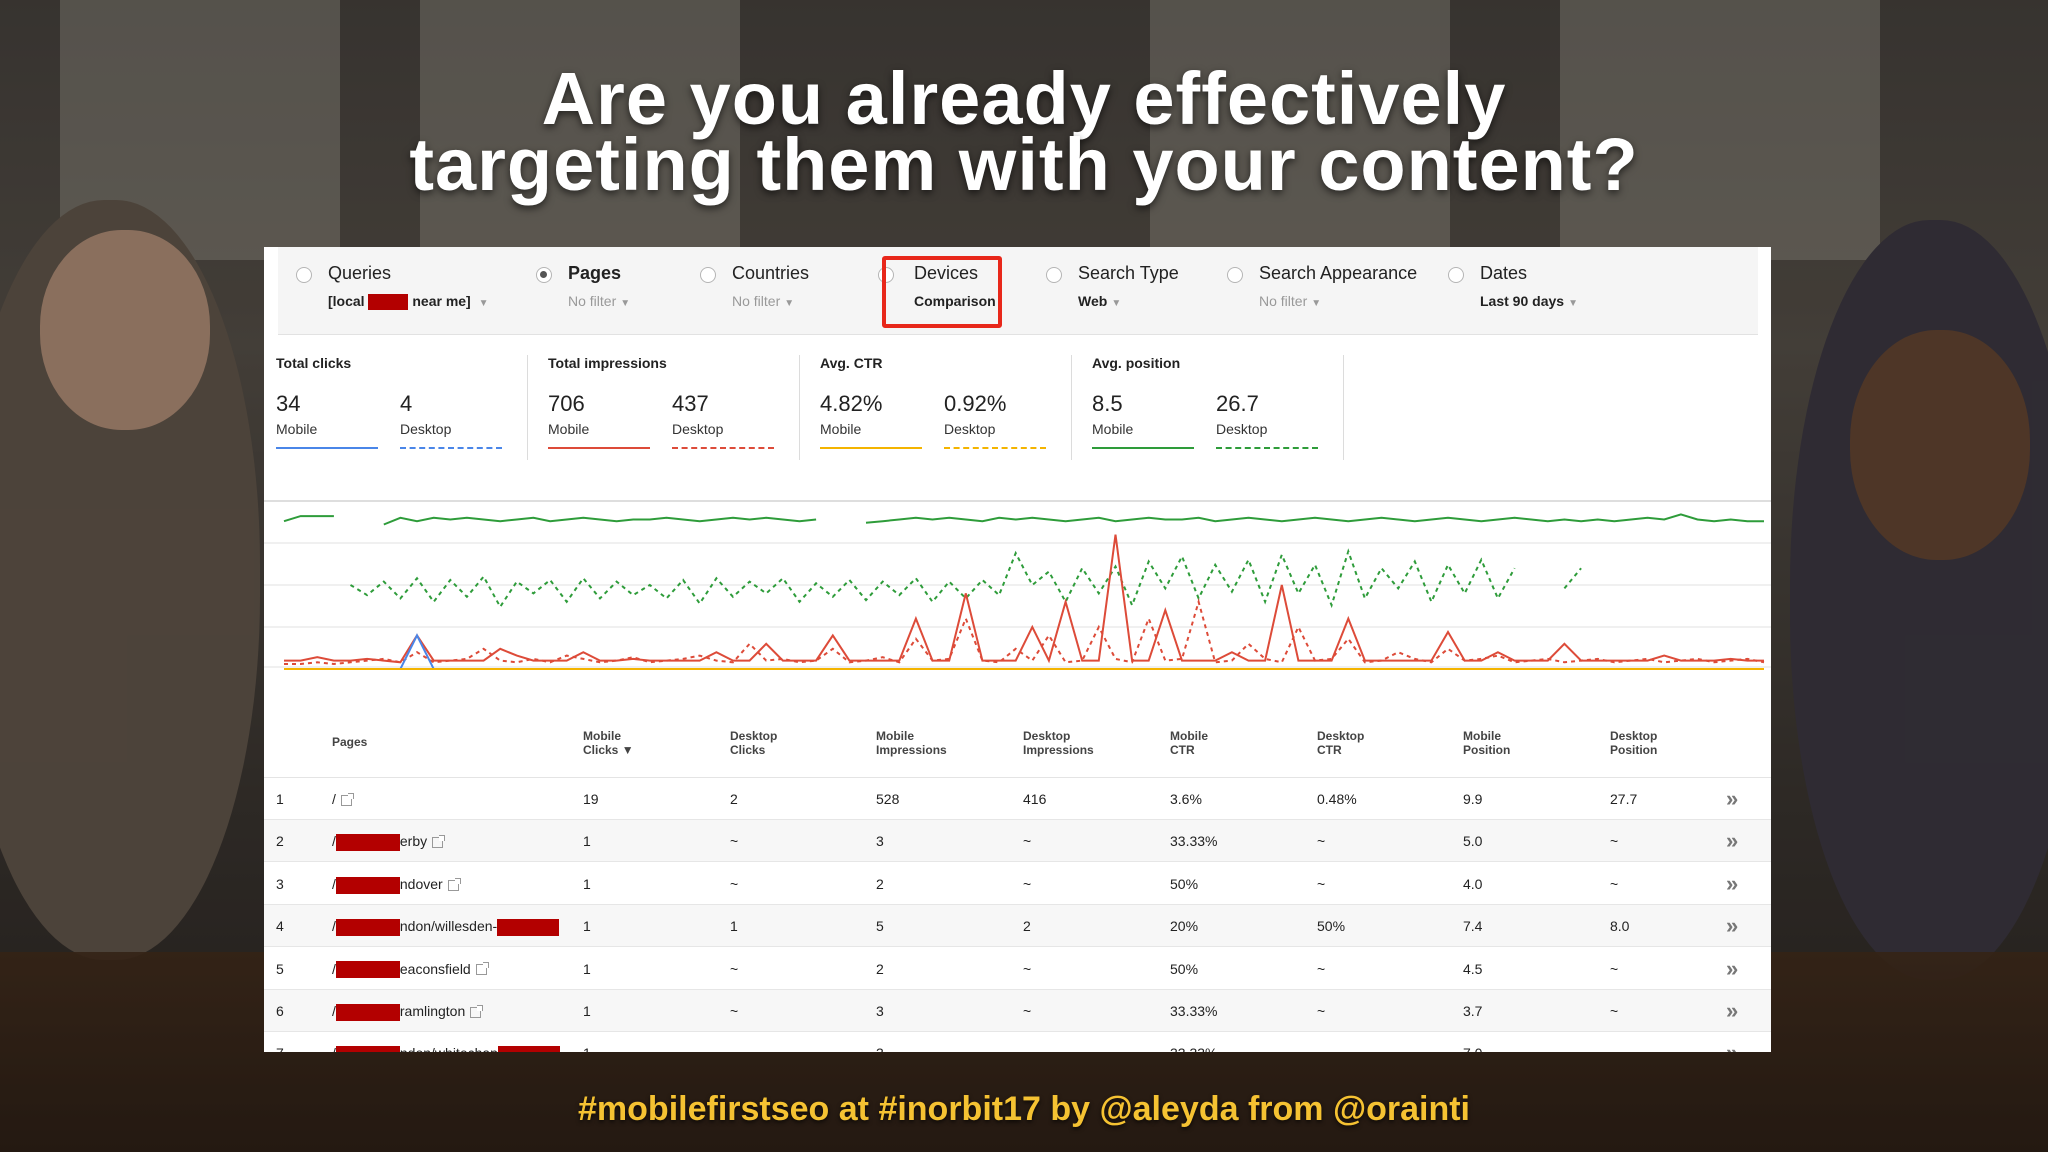 The image size is (2048, 1152). I want to click on filter-search-type-value-text: Web, so click(1093, 301).